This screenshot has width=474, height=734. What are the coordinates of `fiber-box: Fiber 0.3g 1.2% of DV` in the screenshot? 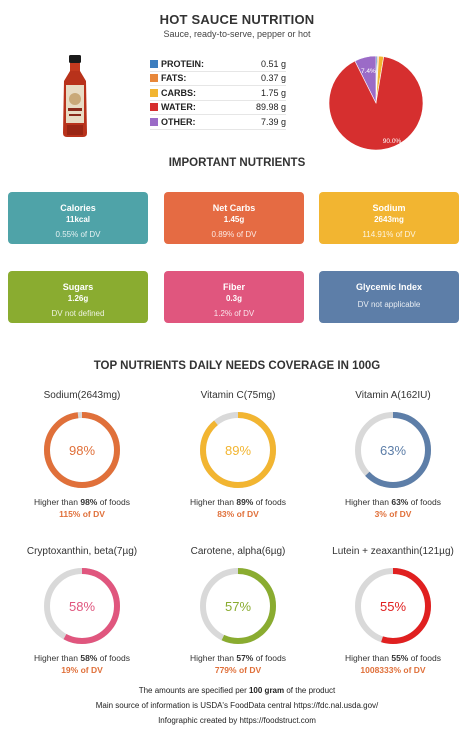 It's located at (234, 297).